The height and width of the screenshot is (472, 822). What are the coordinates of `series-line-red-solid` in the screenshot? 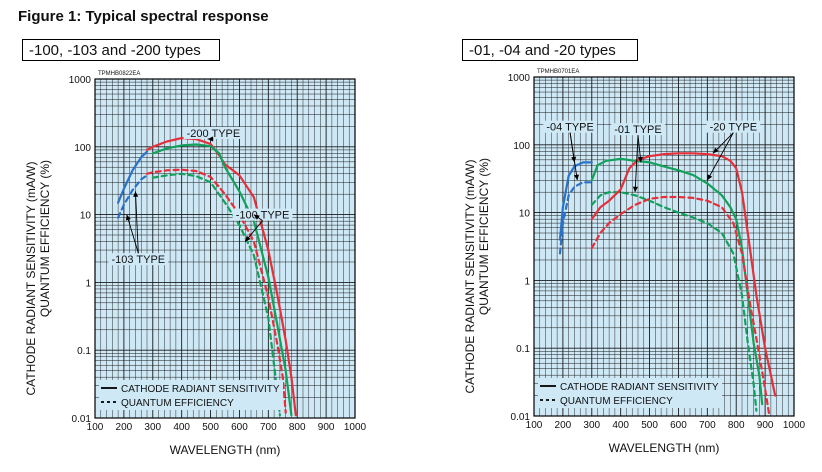 It's located at (683, 274).